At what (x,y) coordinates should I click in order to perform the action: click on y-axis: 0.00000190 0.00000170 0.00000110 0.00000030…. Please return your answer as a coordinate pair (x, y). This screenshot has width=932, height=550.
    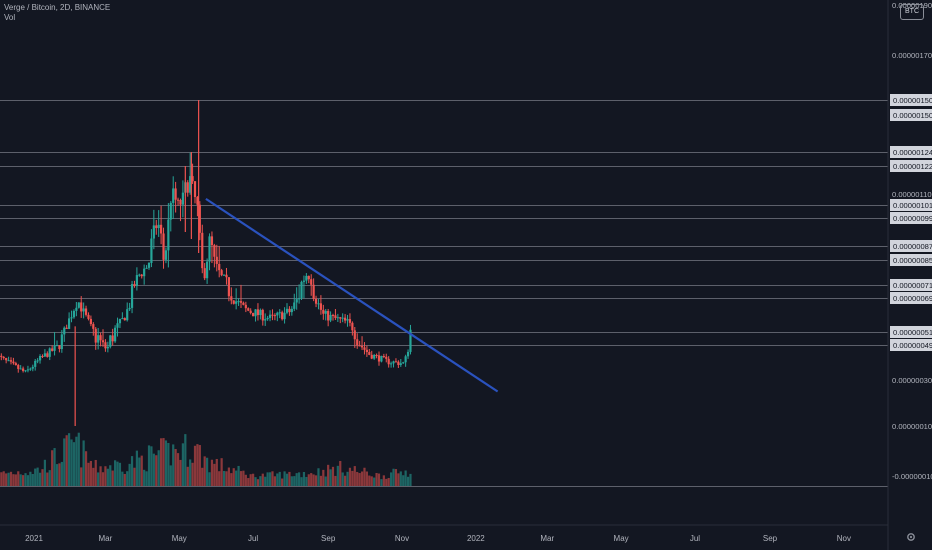
    Looking at the image, I should click on (911, 241).